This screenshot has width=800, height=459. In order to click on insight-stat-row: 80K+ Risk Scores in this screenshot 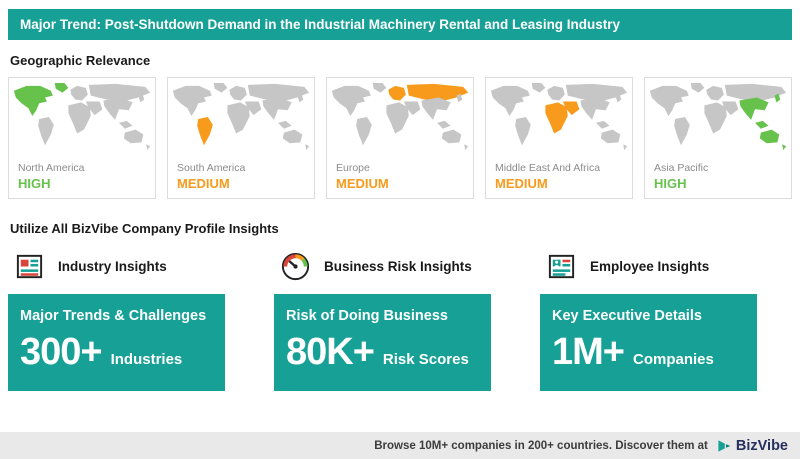, I will do `click(382, 352)`.